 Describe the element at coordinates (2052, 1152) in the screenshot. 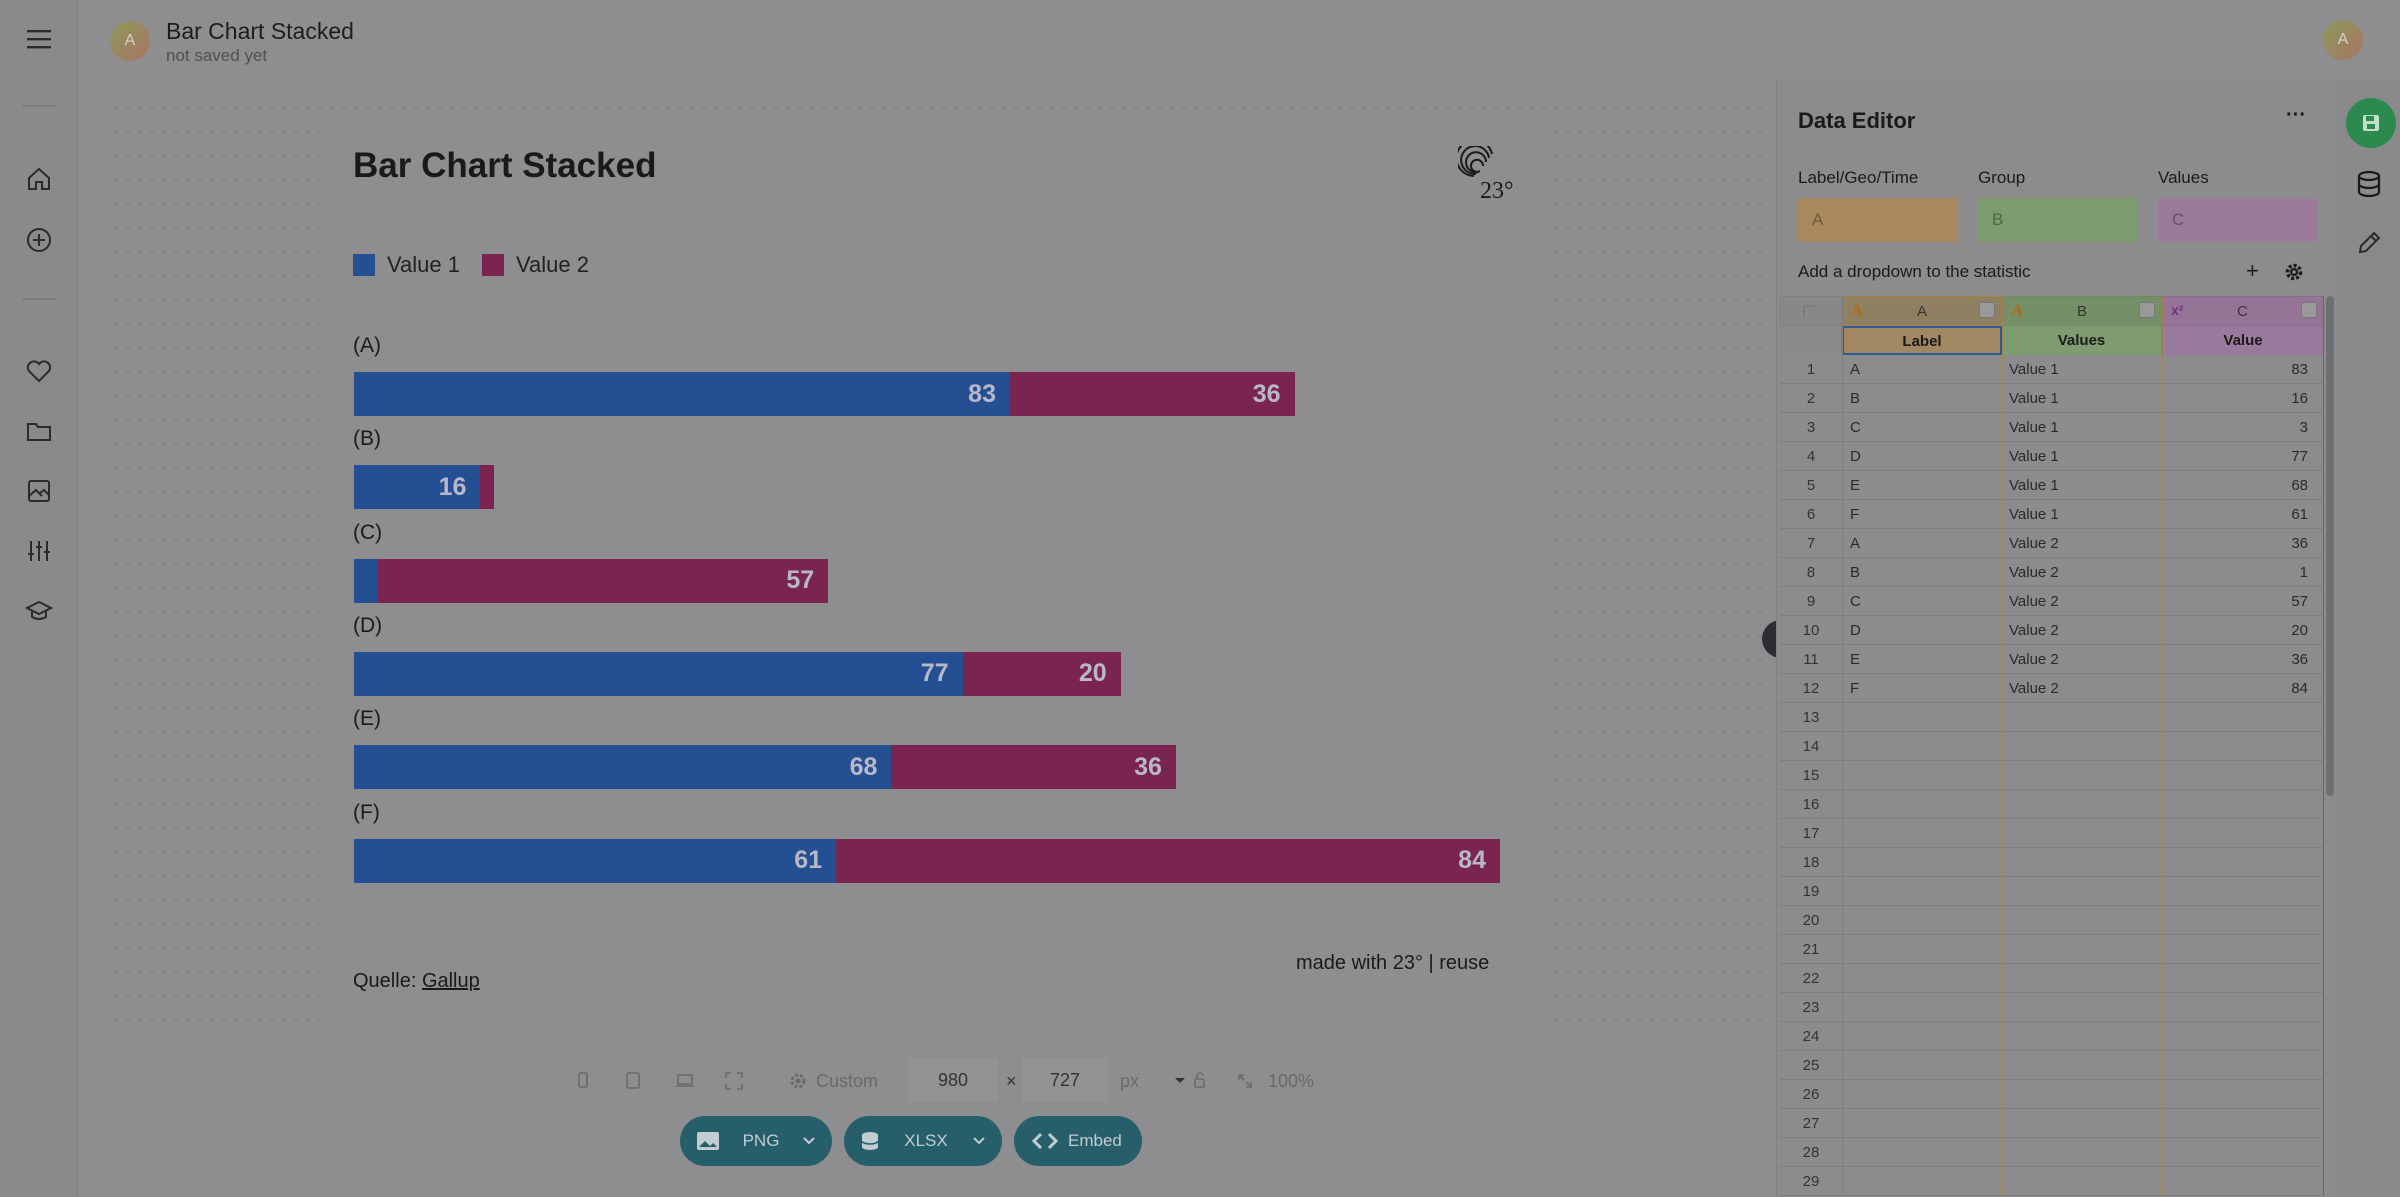

I see `table-row: 28` at that location.